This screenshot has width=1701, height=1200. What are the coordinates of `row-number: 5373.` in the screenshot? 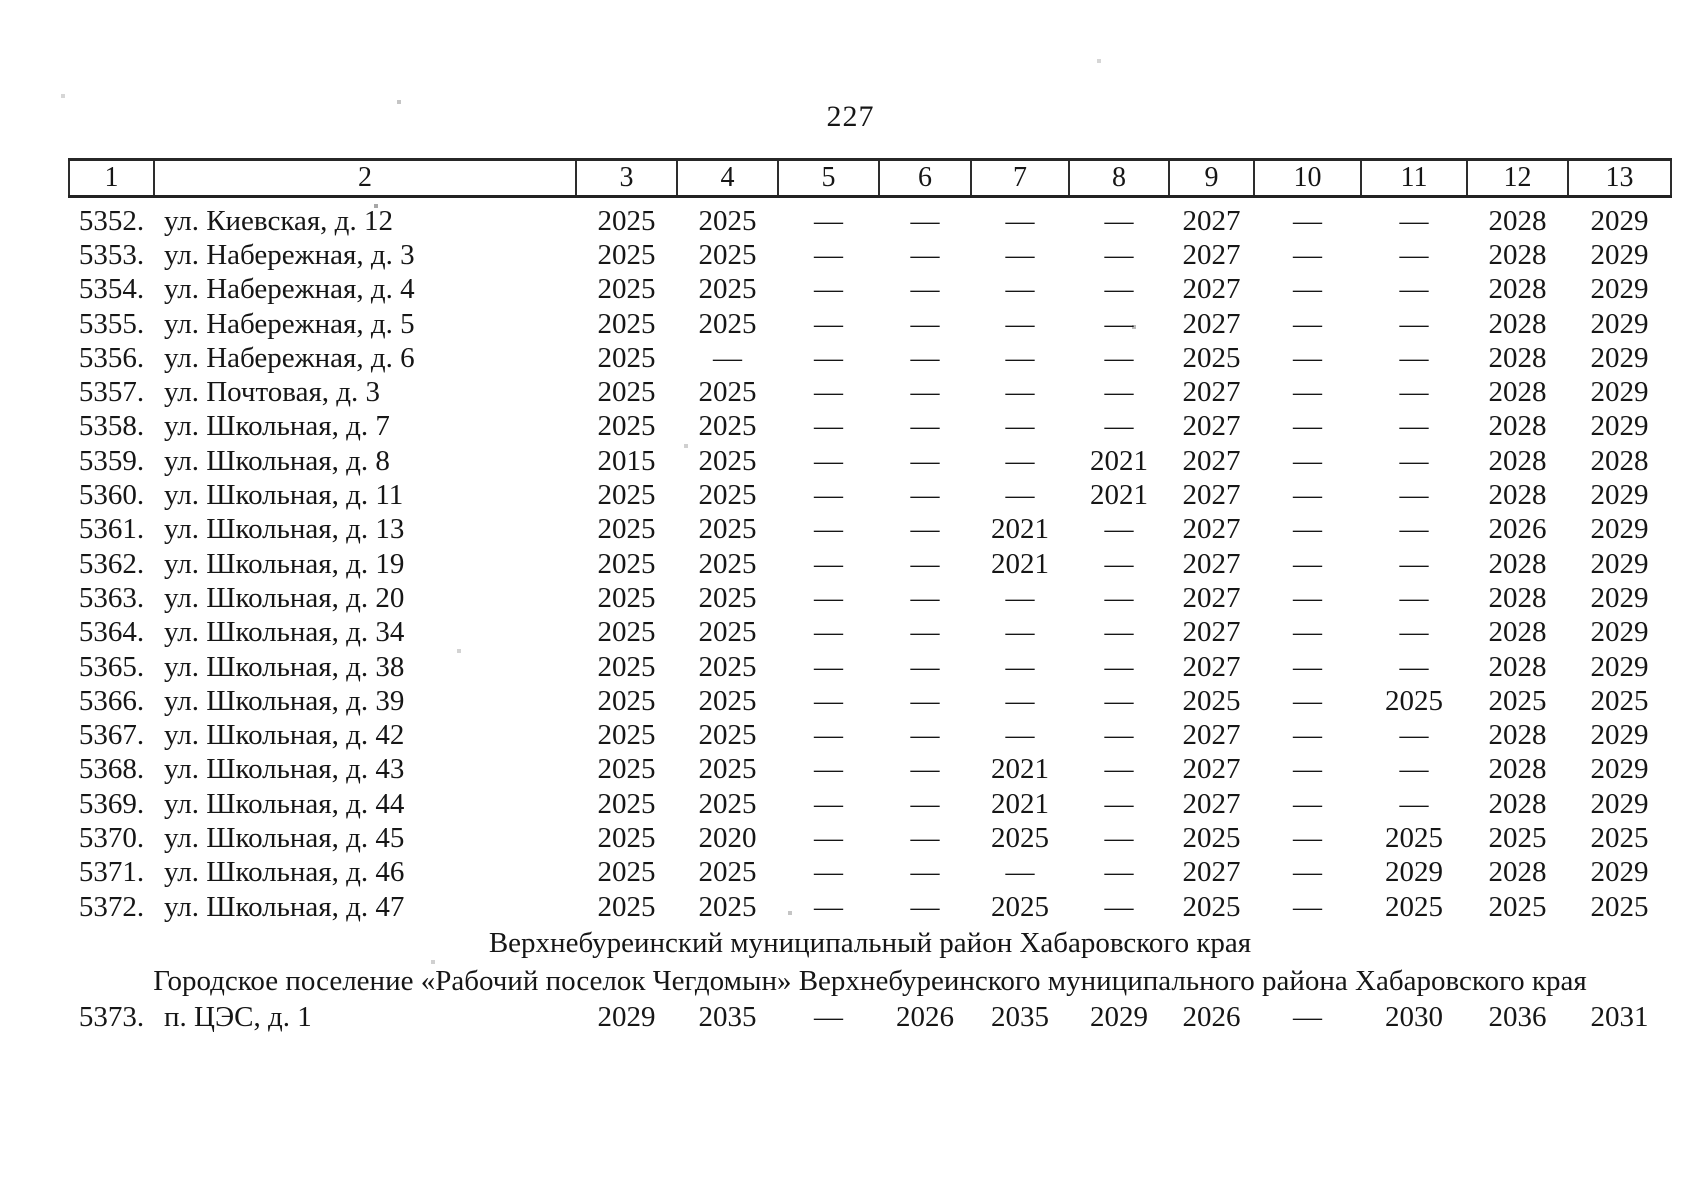 It's located at (111, 1016).